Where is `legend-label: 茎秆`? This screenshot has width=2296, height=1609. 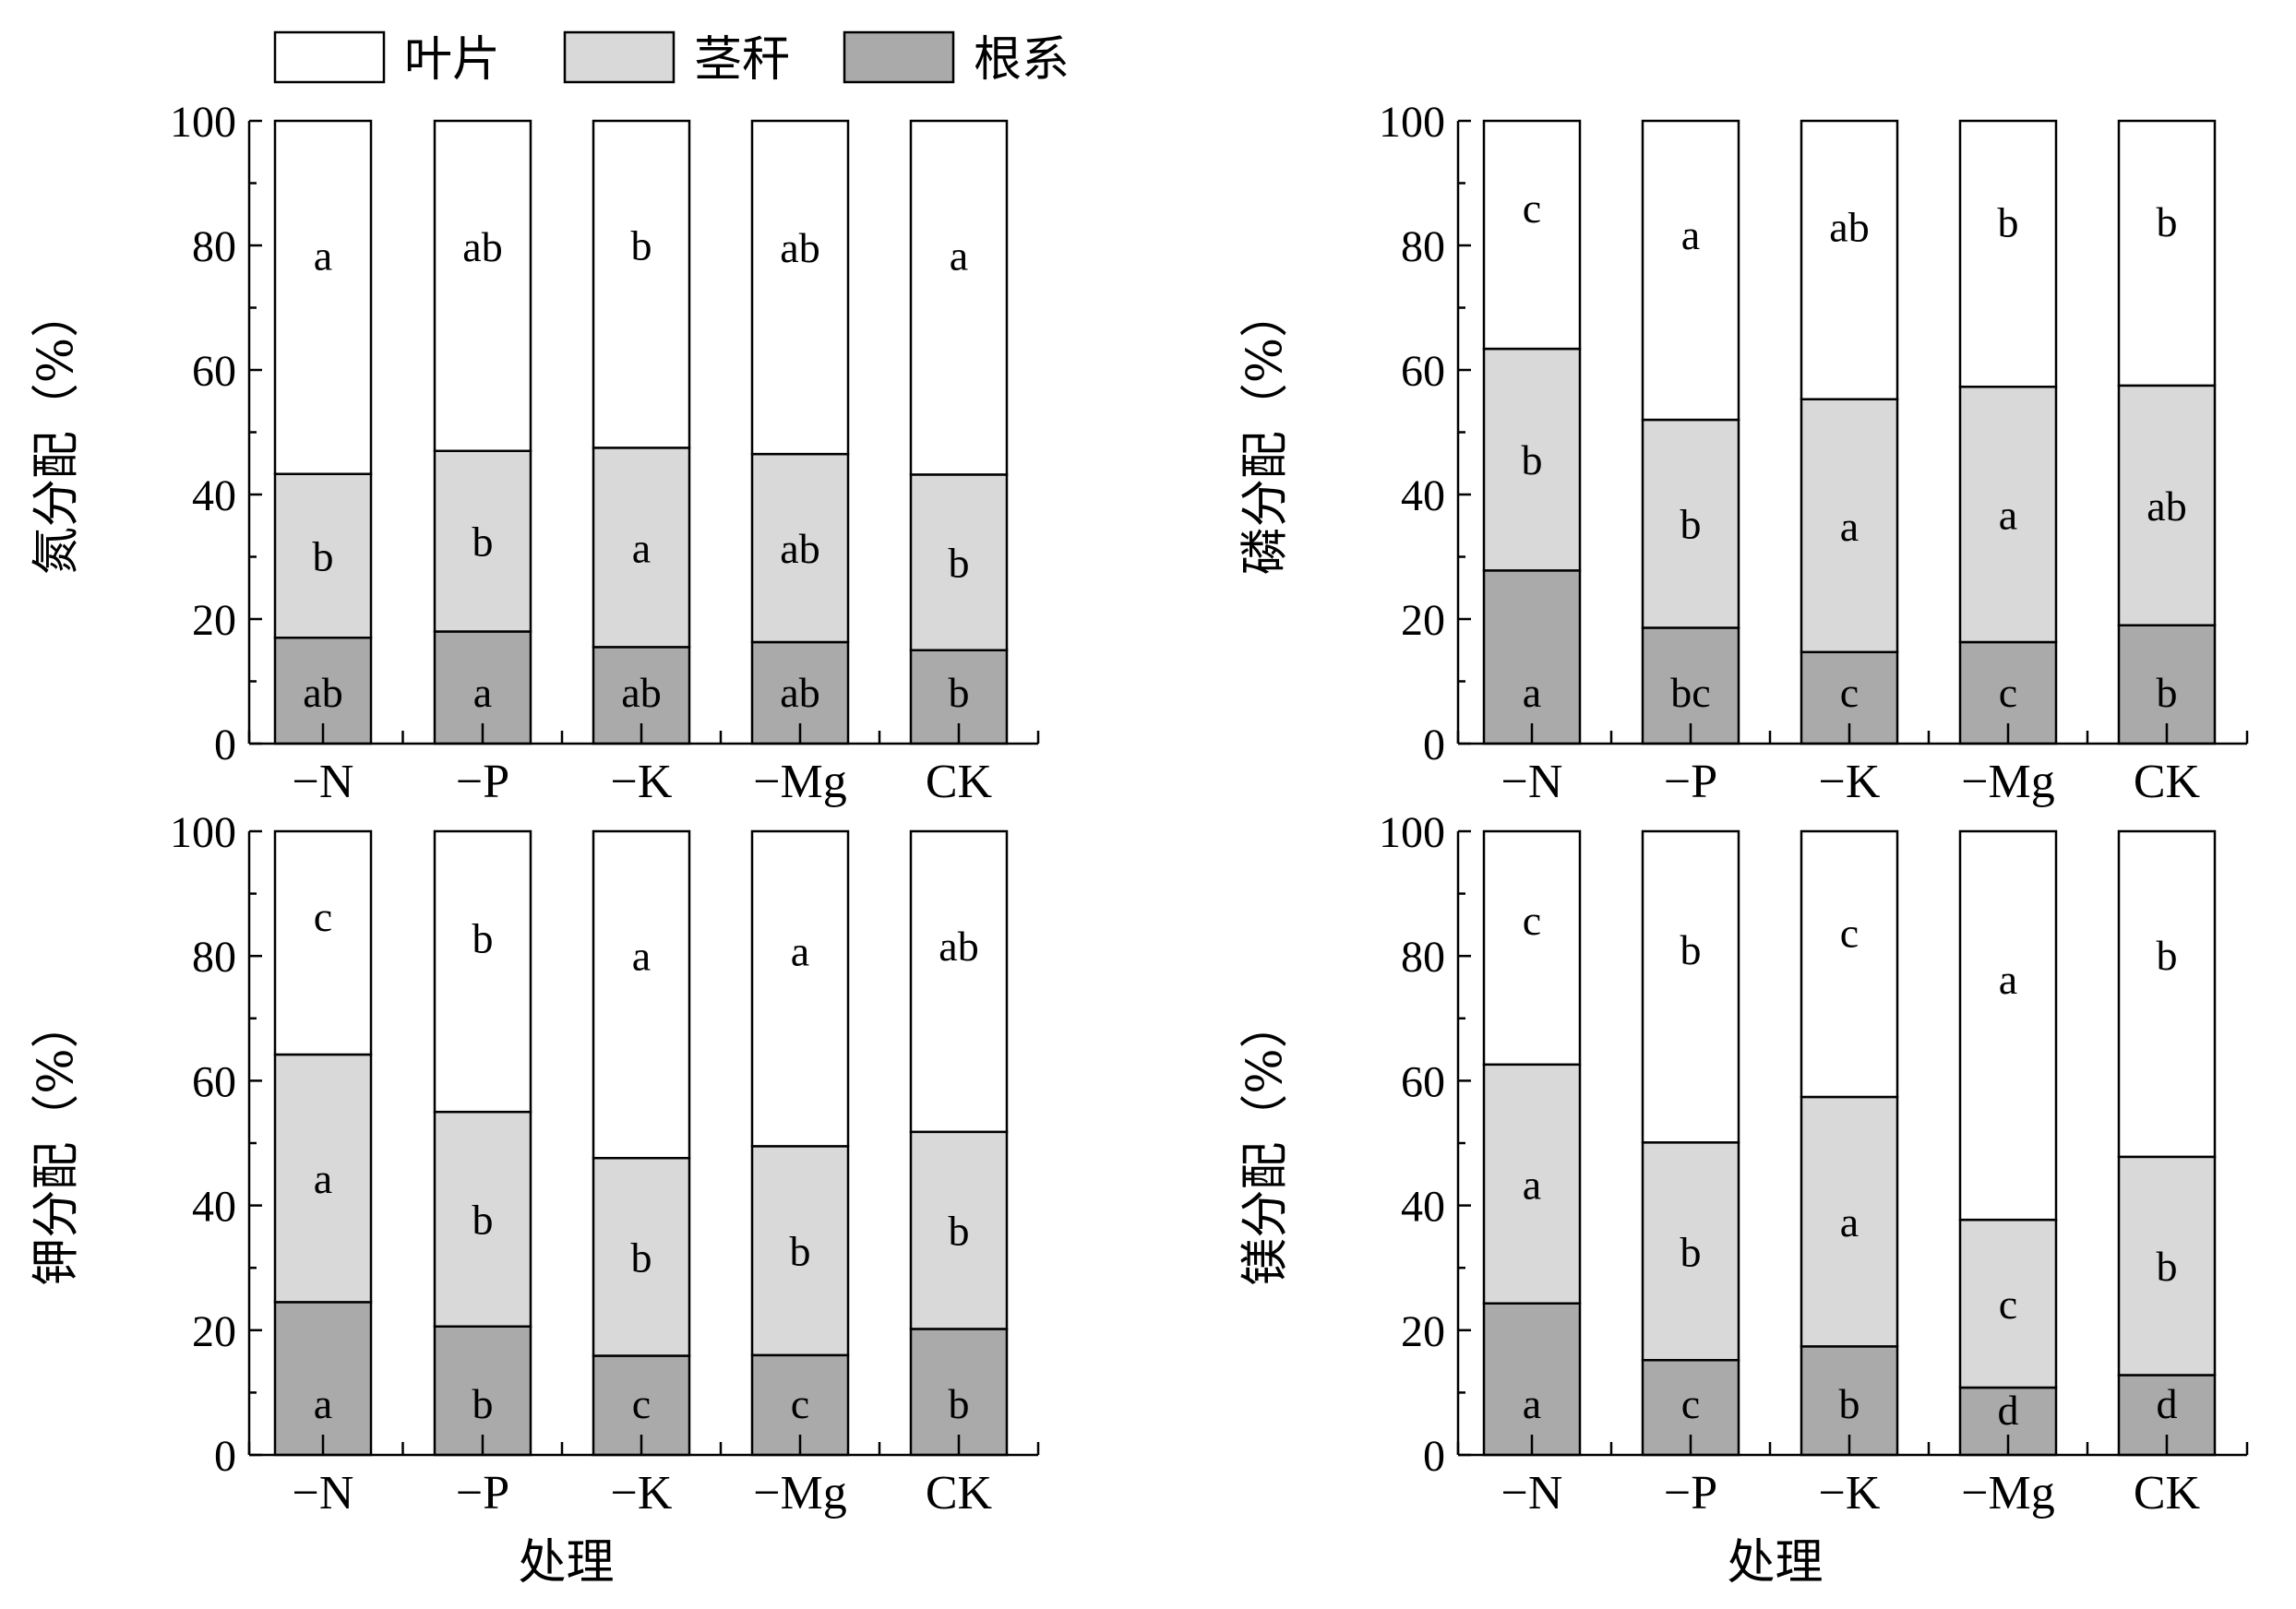
legend-label: 茎秆 is located at coordinates (742, 60).